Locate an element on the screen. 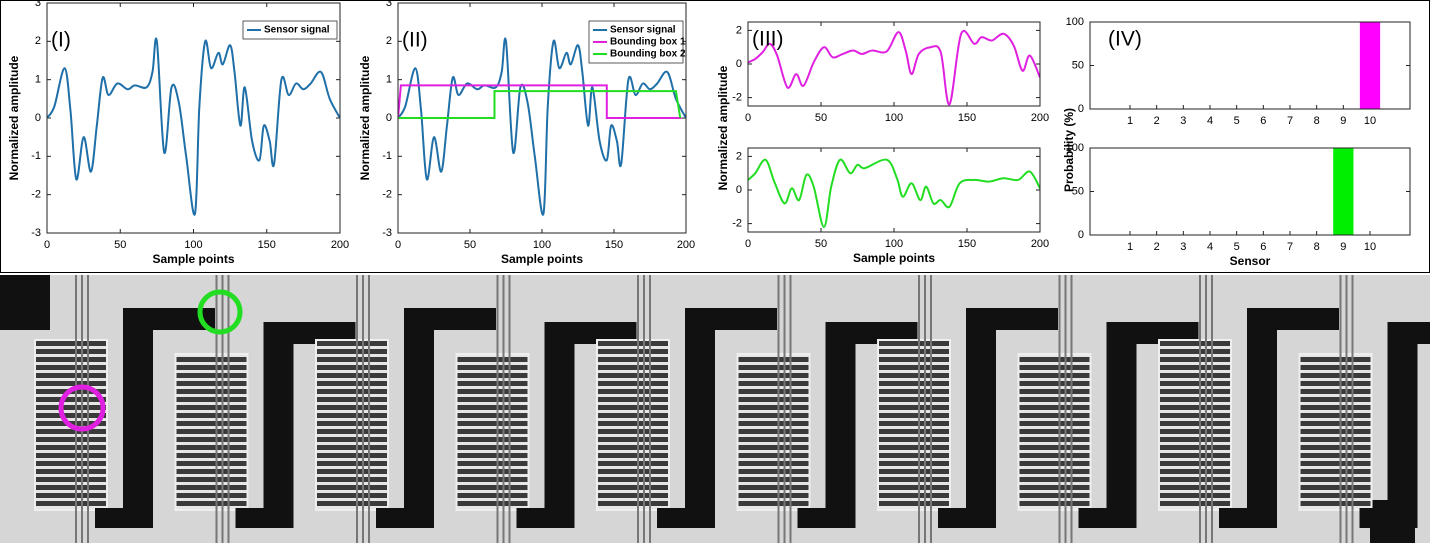 This screenshot has height=548, width=1430. y-axis-label: Probability (%) is located at coordinates (1069, 150).